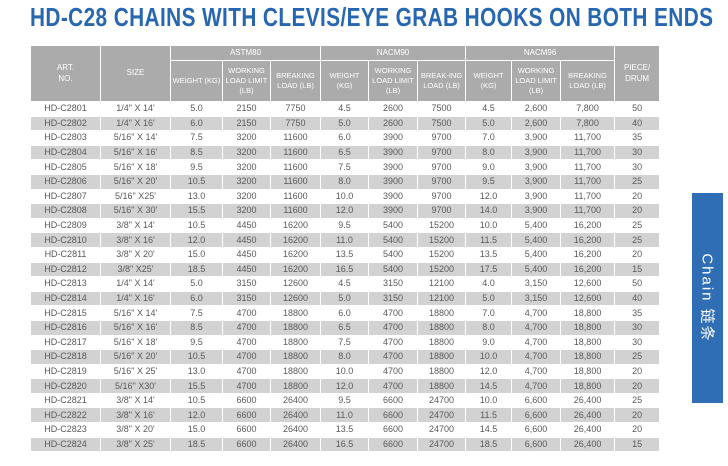 Image resolution: width=728 pixels, height=466 pixels. Describe the element at coordinates (65, 430) in the screenshot. I see `cell-art-no: HD-C2823` at that location.